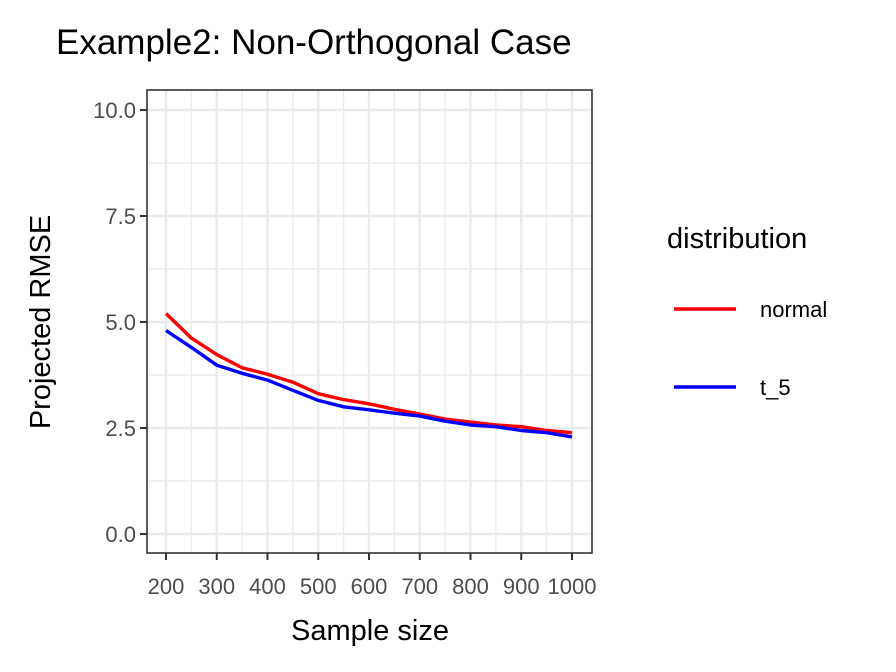  What do you see at coordinates (370, 631) in the screenshot?
I see `x-axis-title: Sample size` at bounding box center [370, 631].